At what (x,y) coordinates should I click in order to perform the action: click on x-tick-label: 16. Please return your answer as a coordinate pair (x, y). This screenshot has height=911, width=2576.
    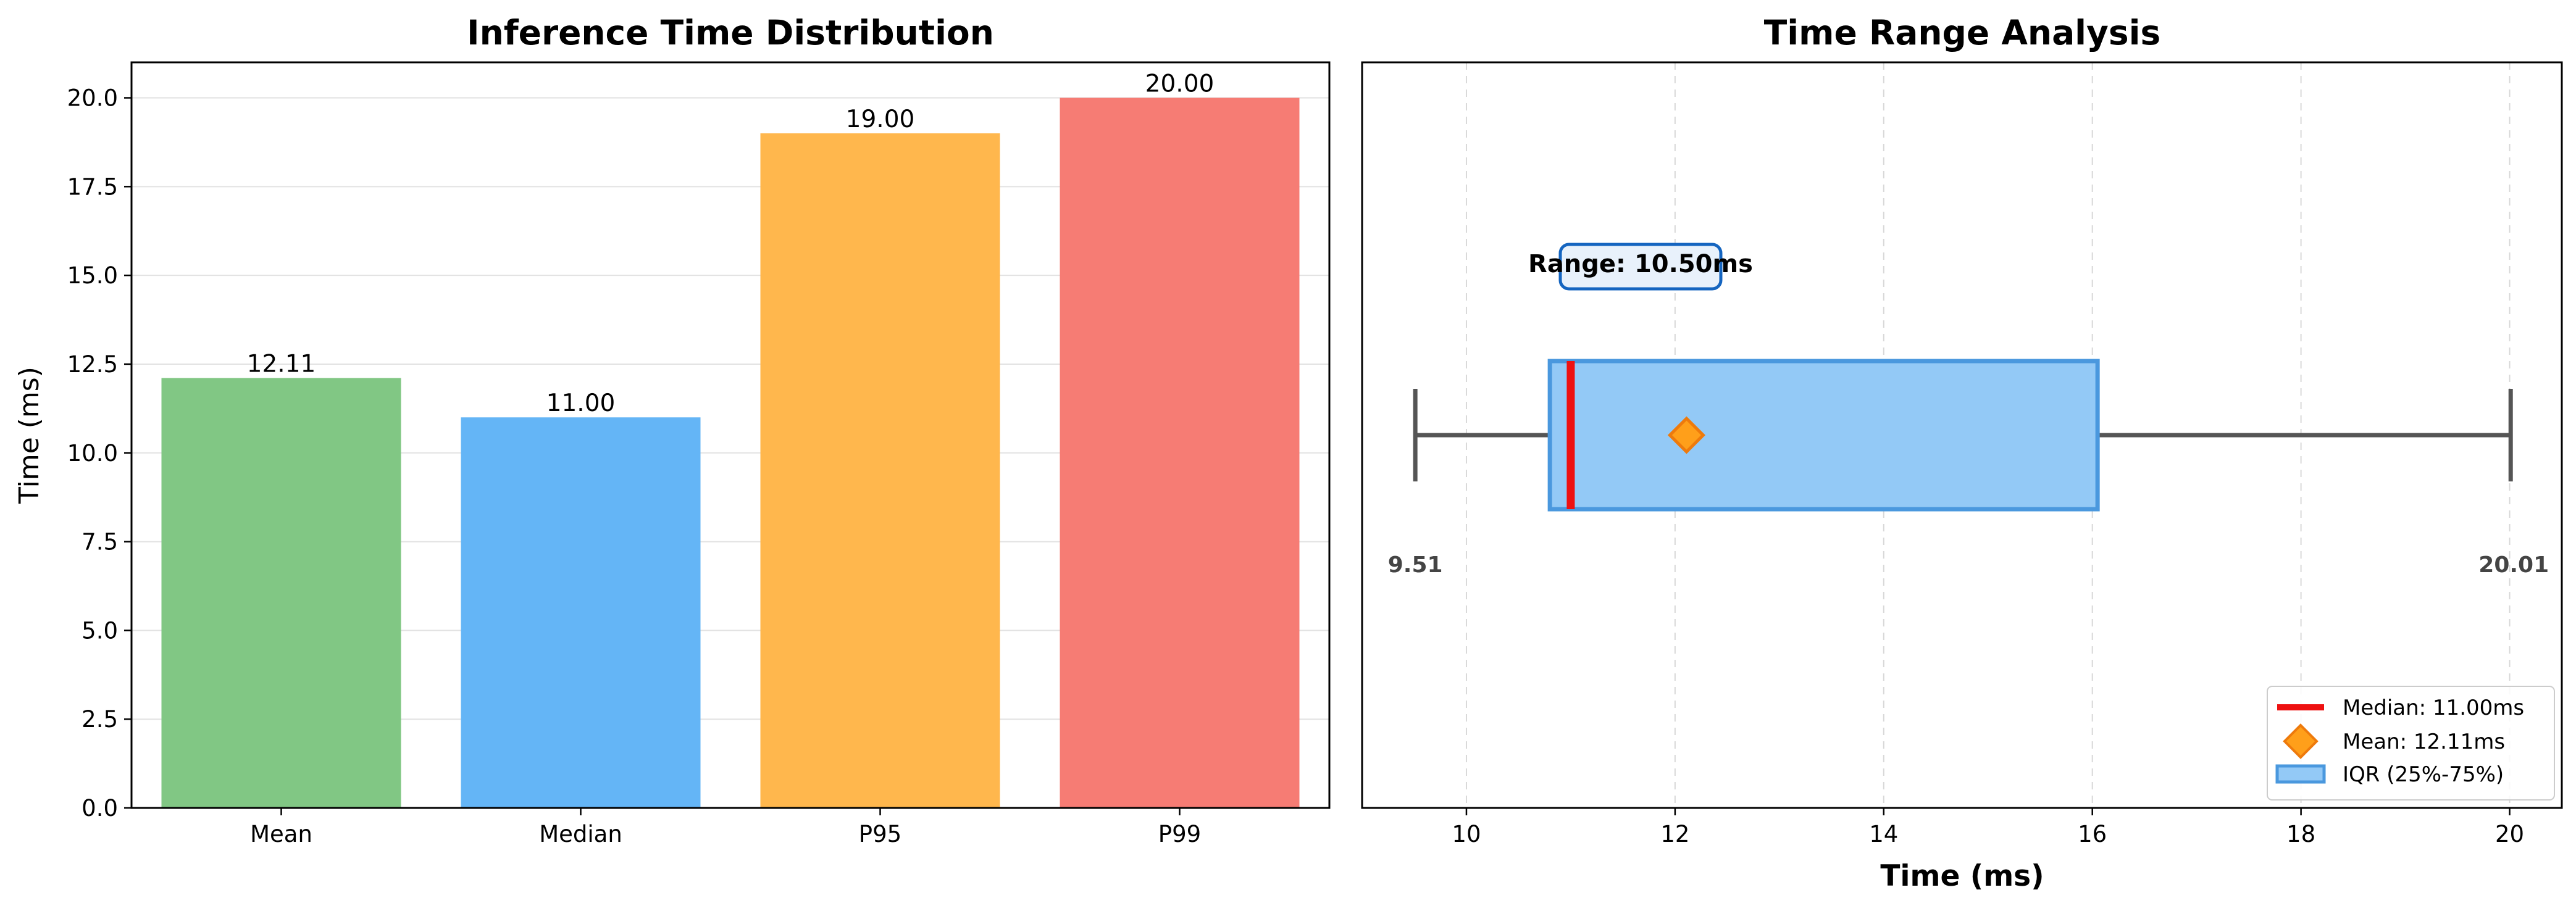
    Looking at the image, I should click on (2092, 834).